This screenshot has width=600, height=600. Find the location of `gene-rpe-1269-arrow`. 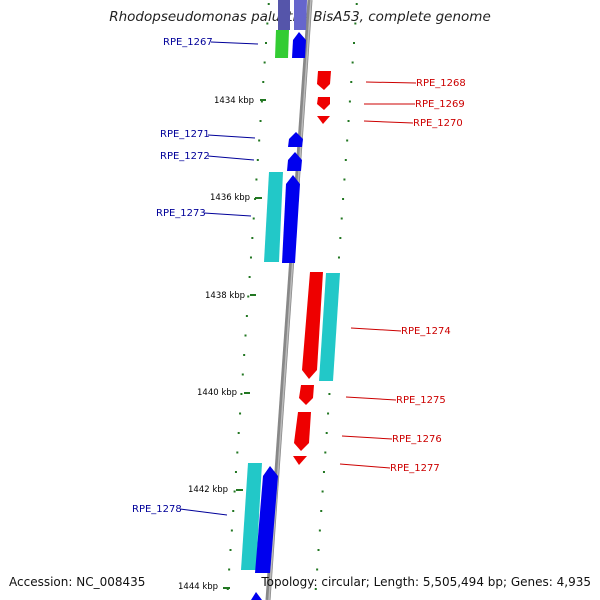

gene-rpe-1269-arrow is located at coordinates (323, 103).